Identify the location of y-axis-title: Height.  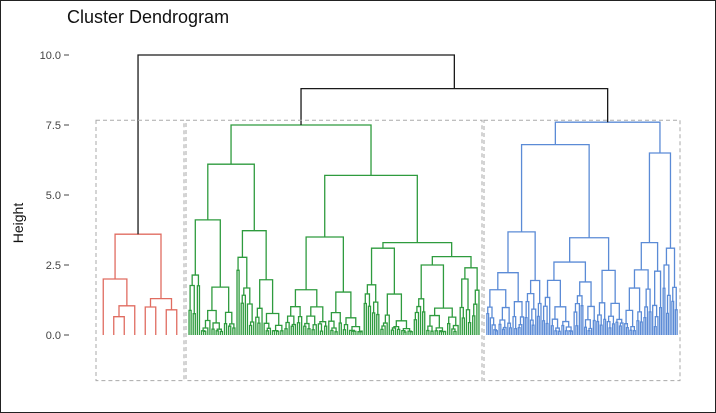
(18, 223).